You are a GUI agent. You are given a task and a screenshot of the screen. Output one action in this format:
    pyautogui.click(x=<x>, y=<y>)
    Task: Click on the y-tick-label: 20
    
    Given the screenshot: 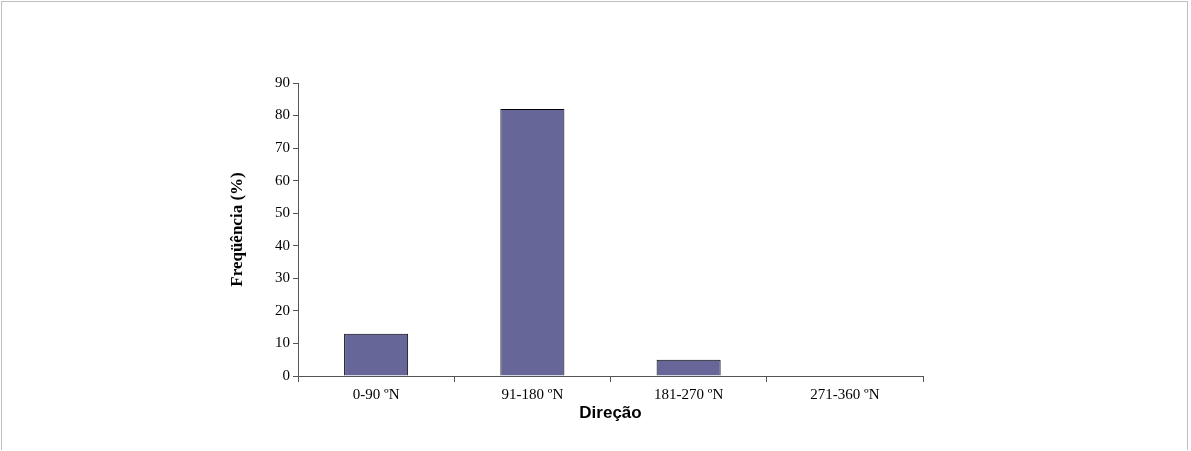 What is the action you would take?
    pyautogui.click(x=282, y=309)
    